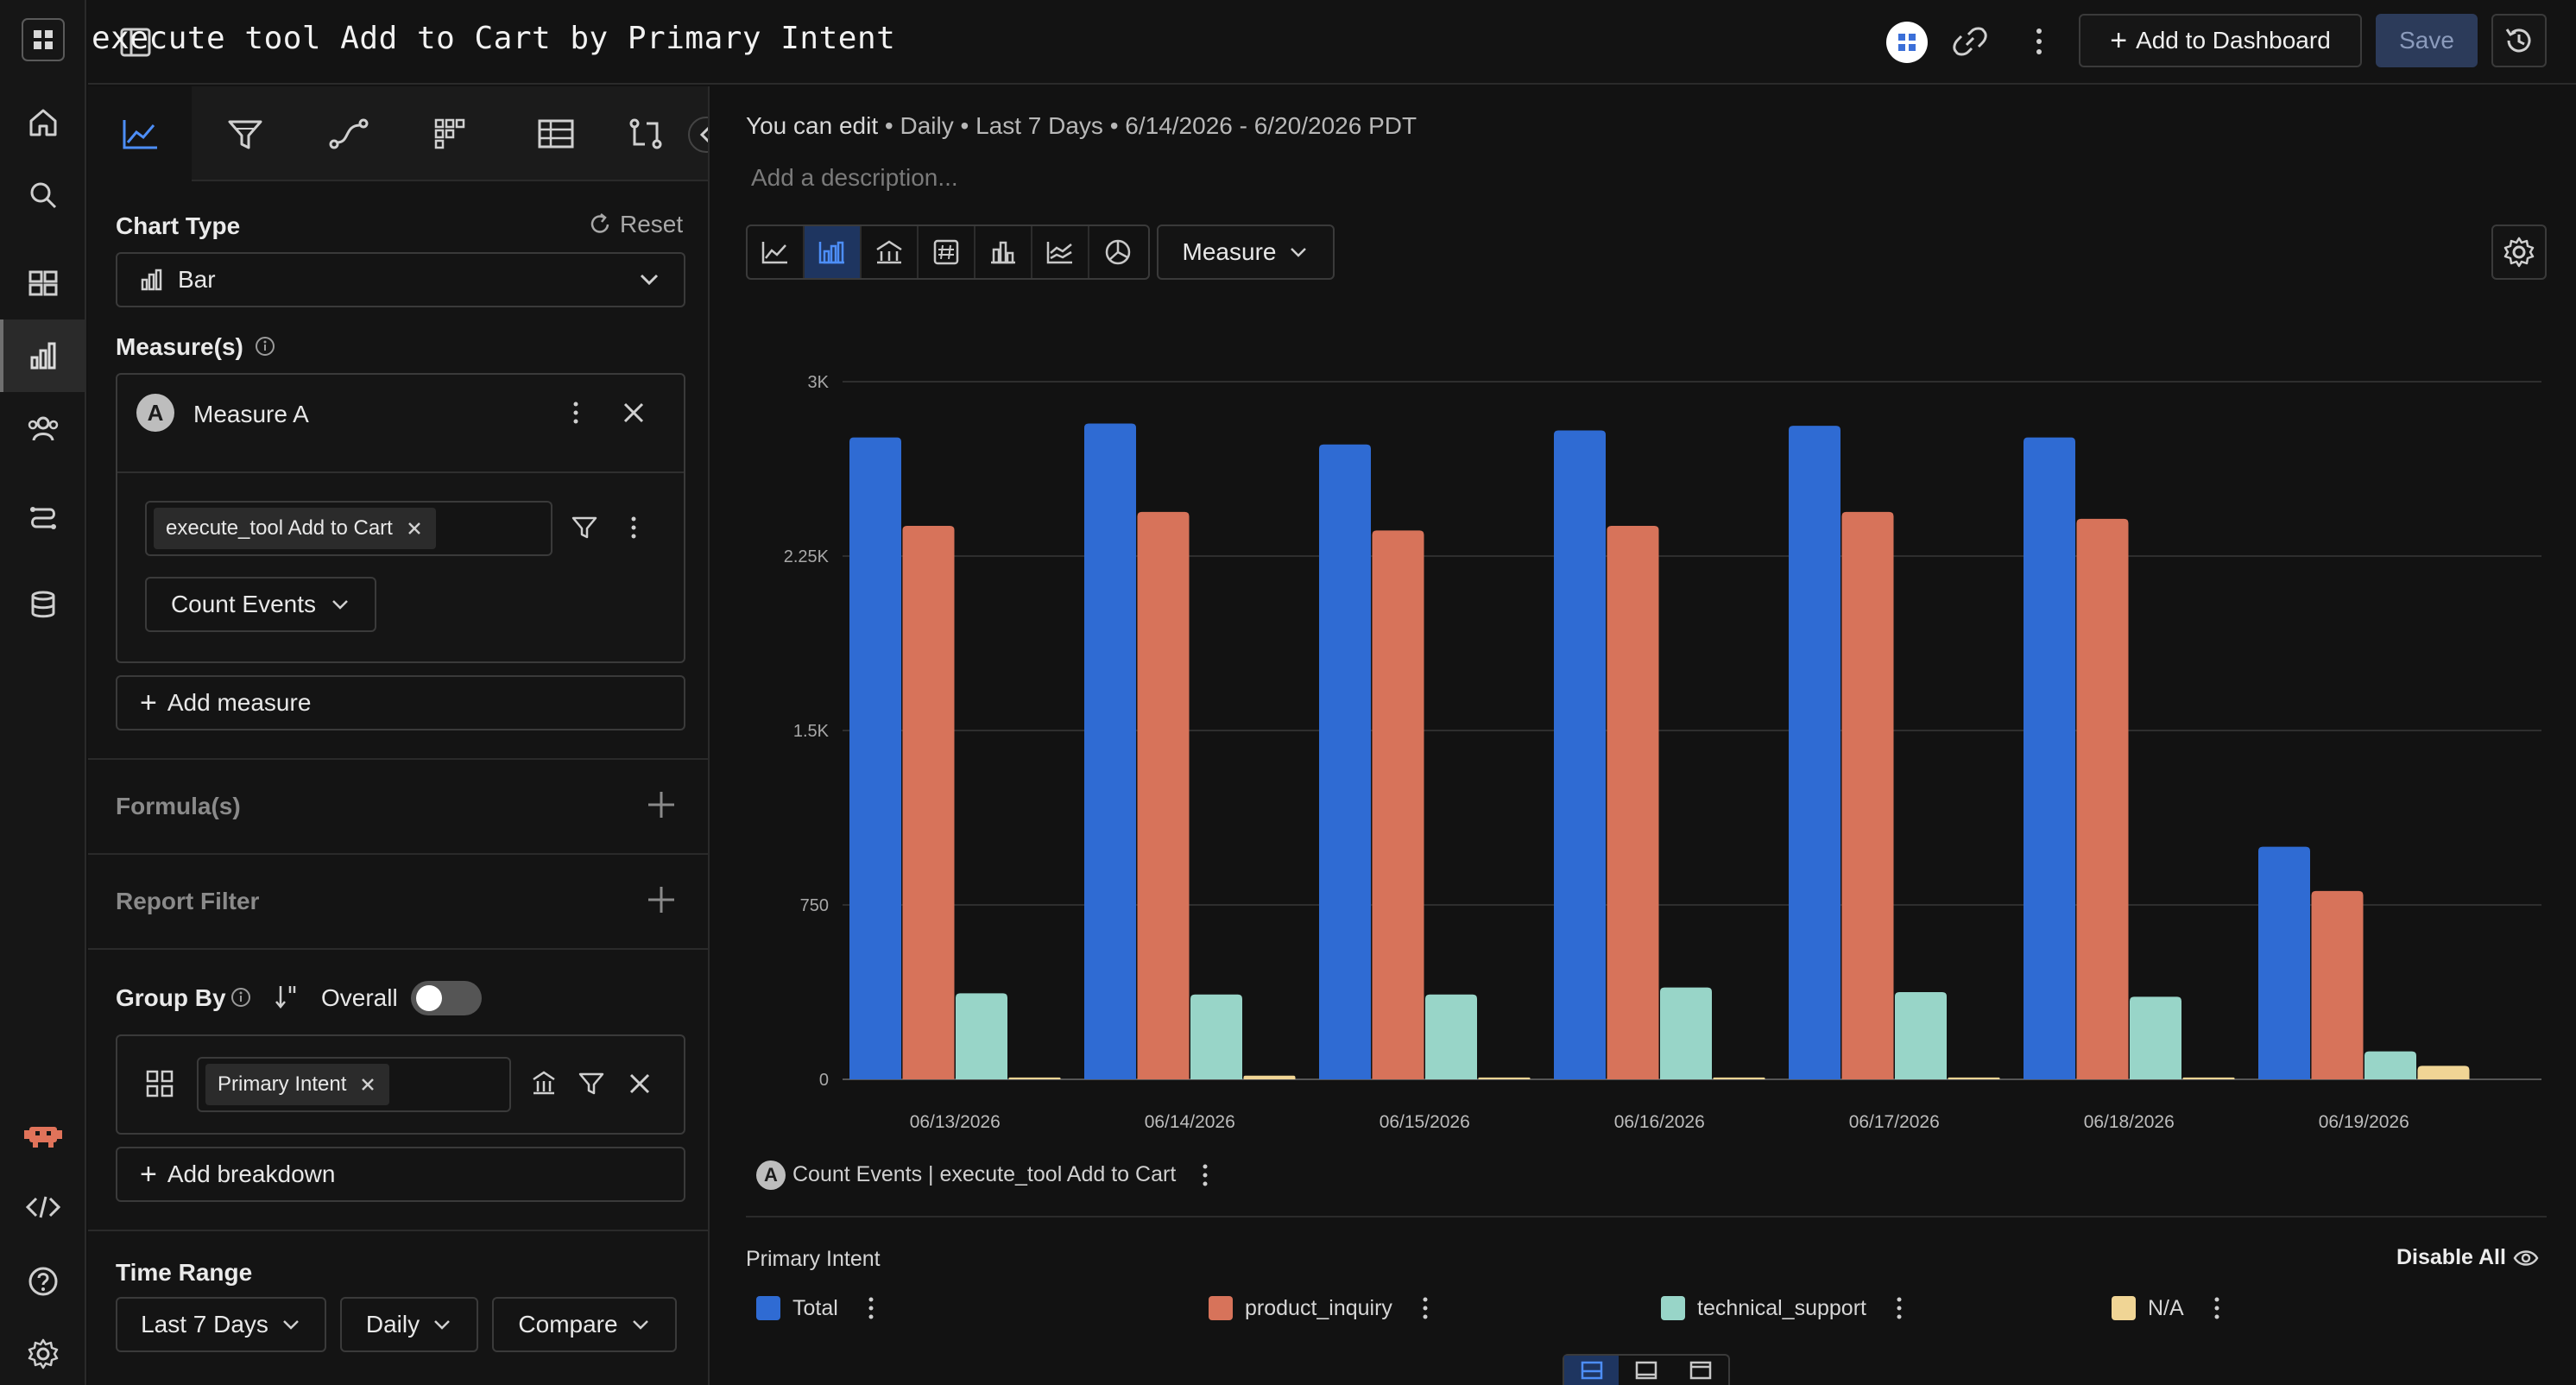  I want to click on layout-split-button, so click(1591, 1370).